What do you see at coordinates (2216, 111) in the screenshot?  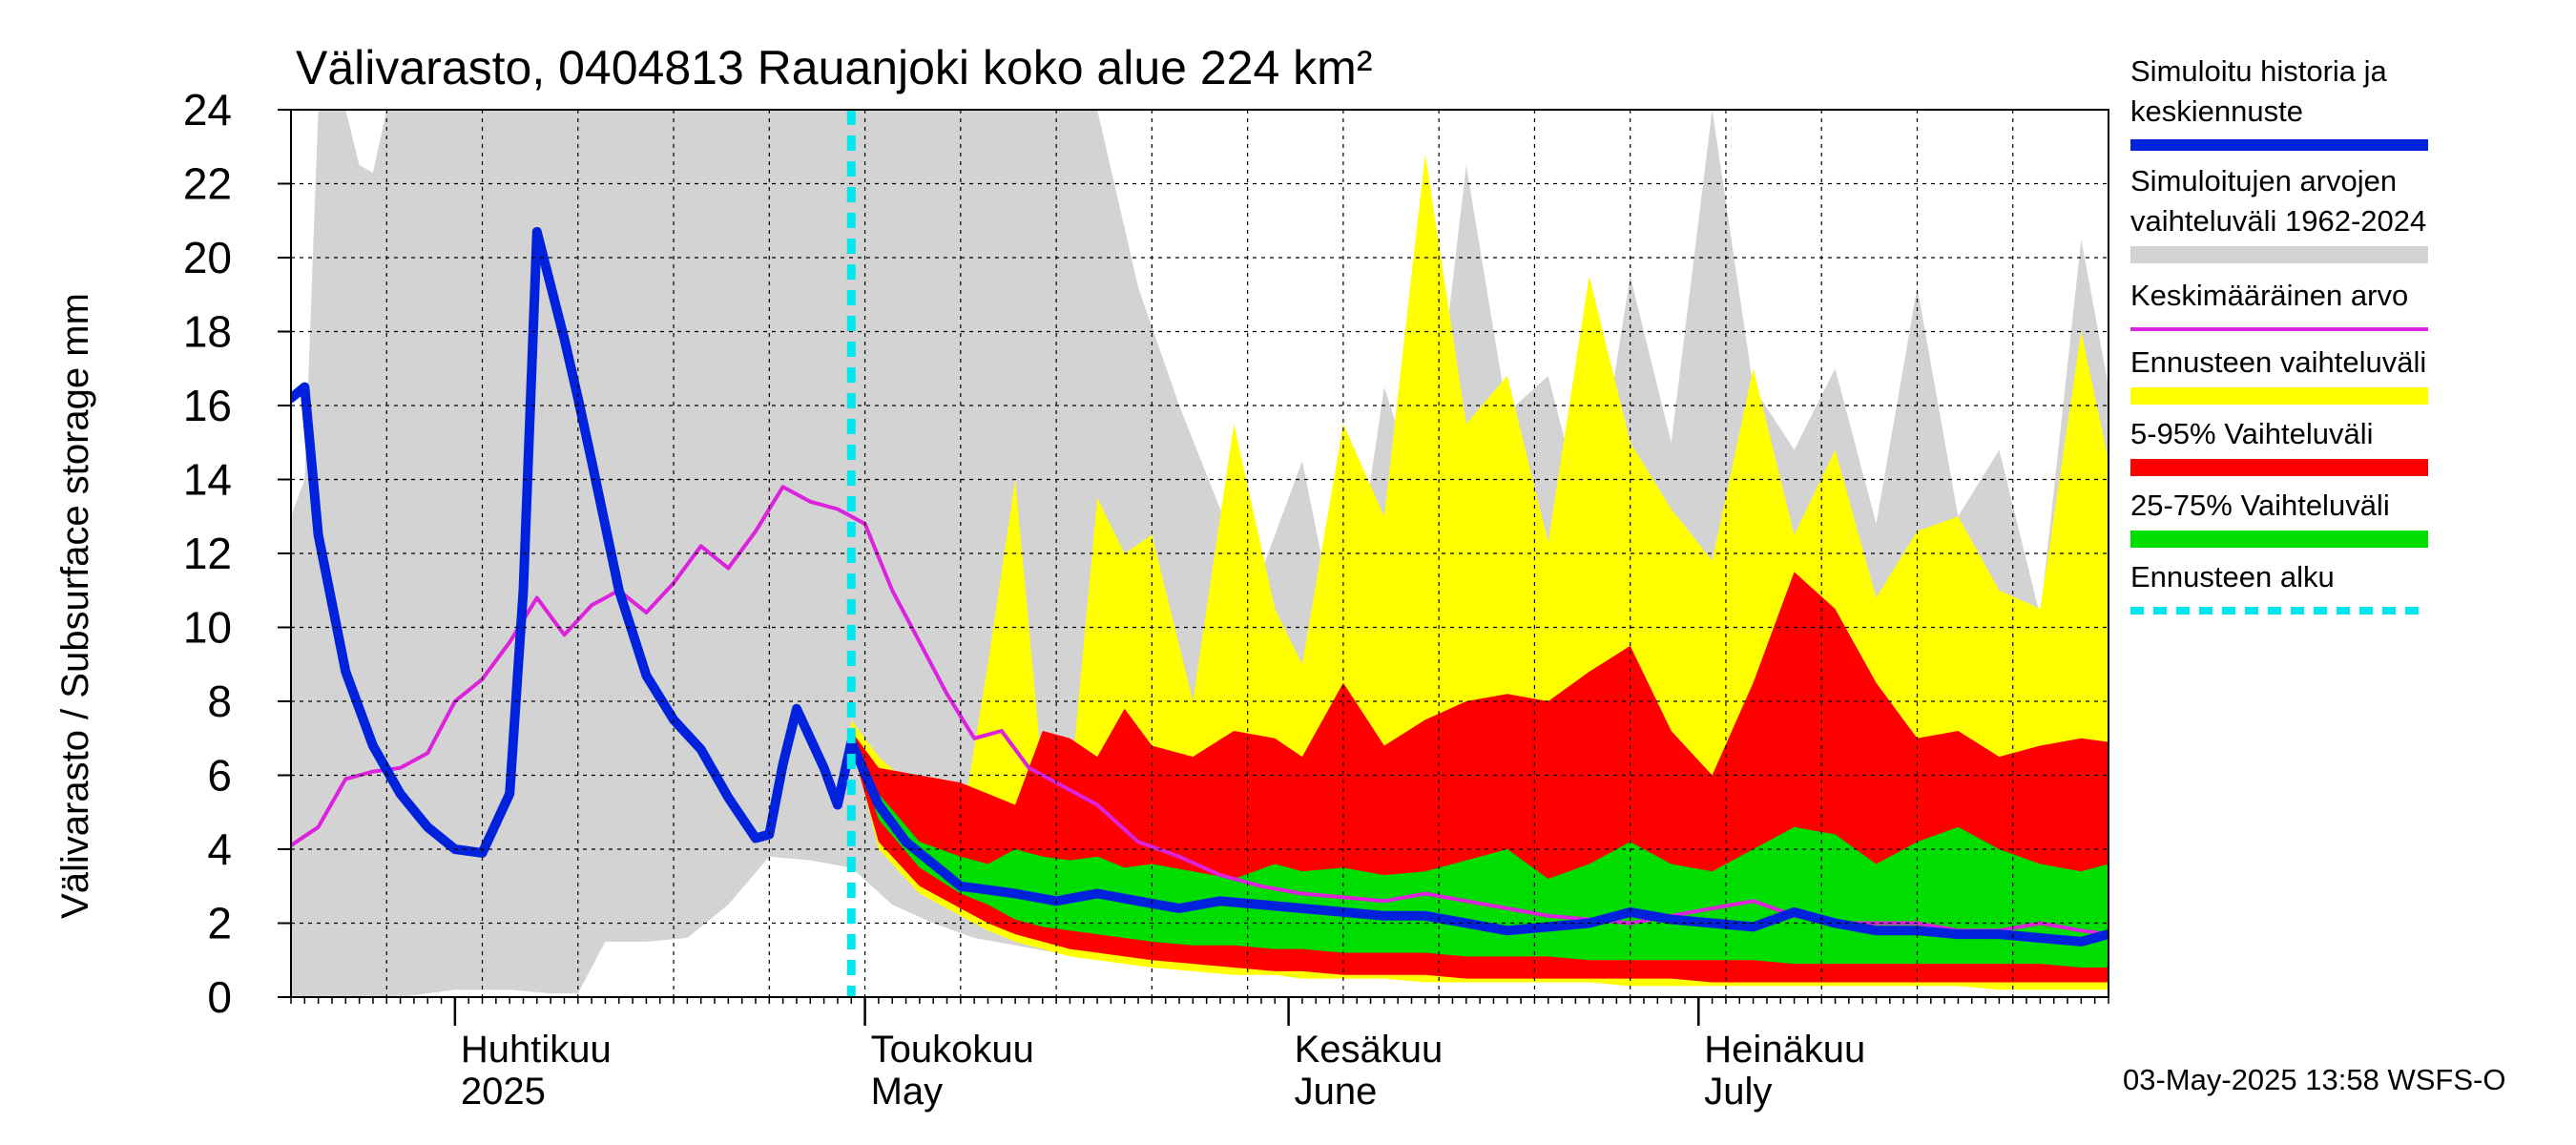 I see `legend-label: keskiennuste` at bounding box center [2216, 111].